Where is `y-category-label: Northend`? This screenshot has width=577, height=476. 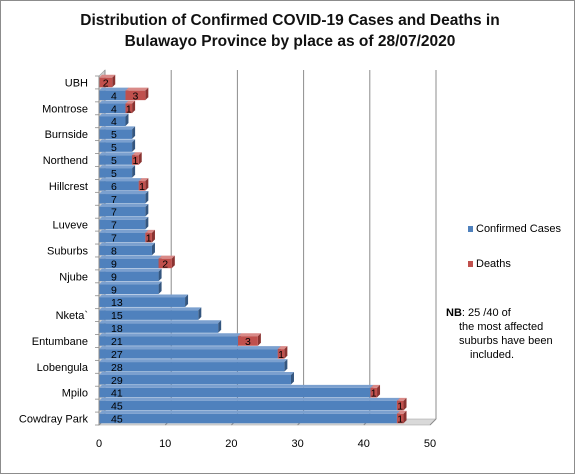 y-category-label: Northend is located at coordinates (65, 161).